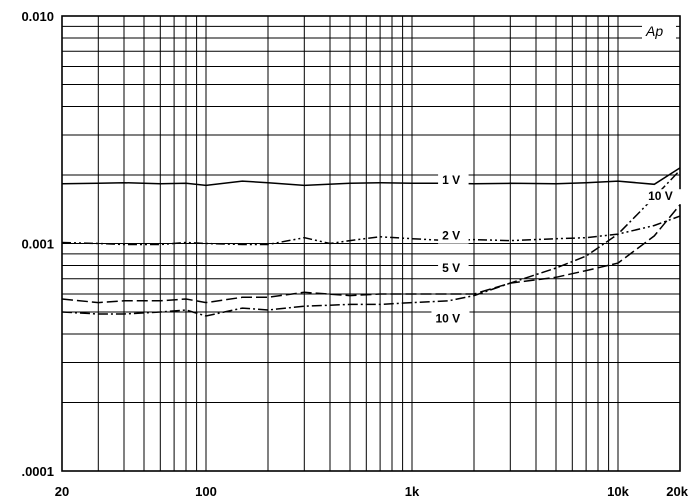 This screenshot has width=693, height=504. What do you see at coordinates (37, 16) in the screenshot?
I see `y-tick-label: 0.010` at bounding box center [37, 16].